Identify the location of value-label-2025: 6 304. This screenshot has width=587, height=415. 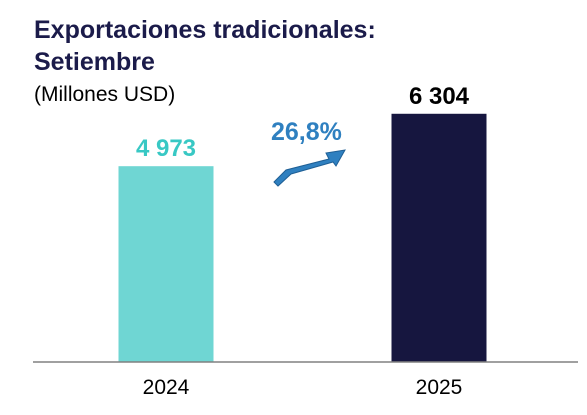
(439, 96).